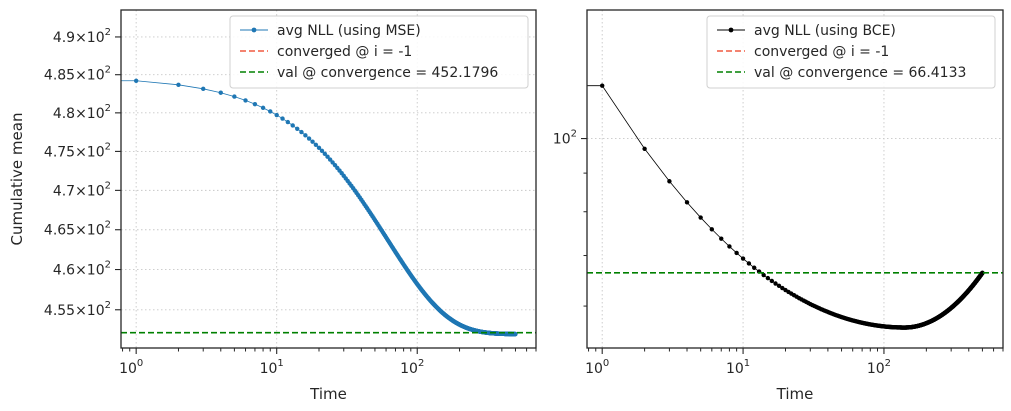 Image resolution: width=1011 pixels, height=411 pixels. I want to click on y-axis-label: Cumulative mean, so click(17, 179).